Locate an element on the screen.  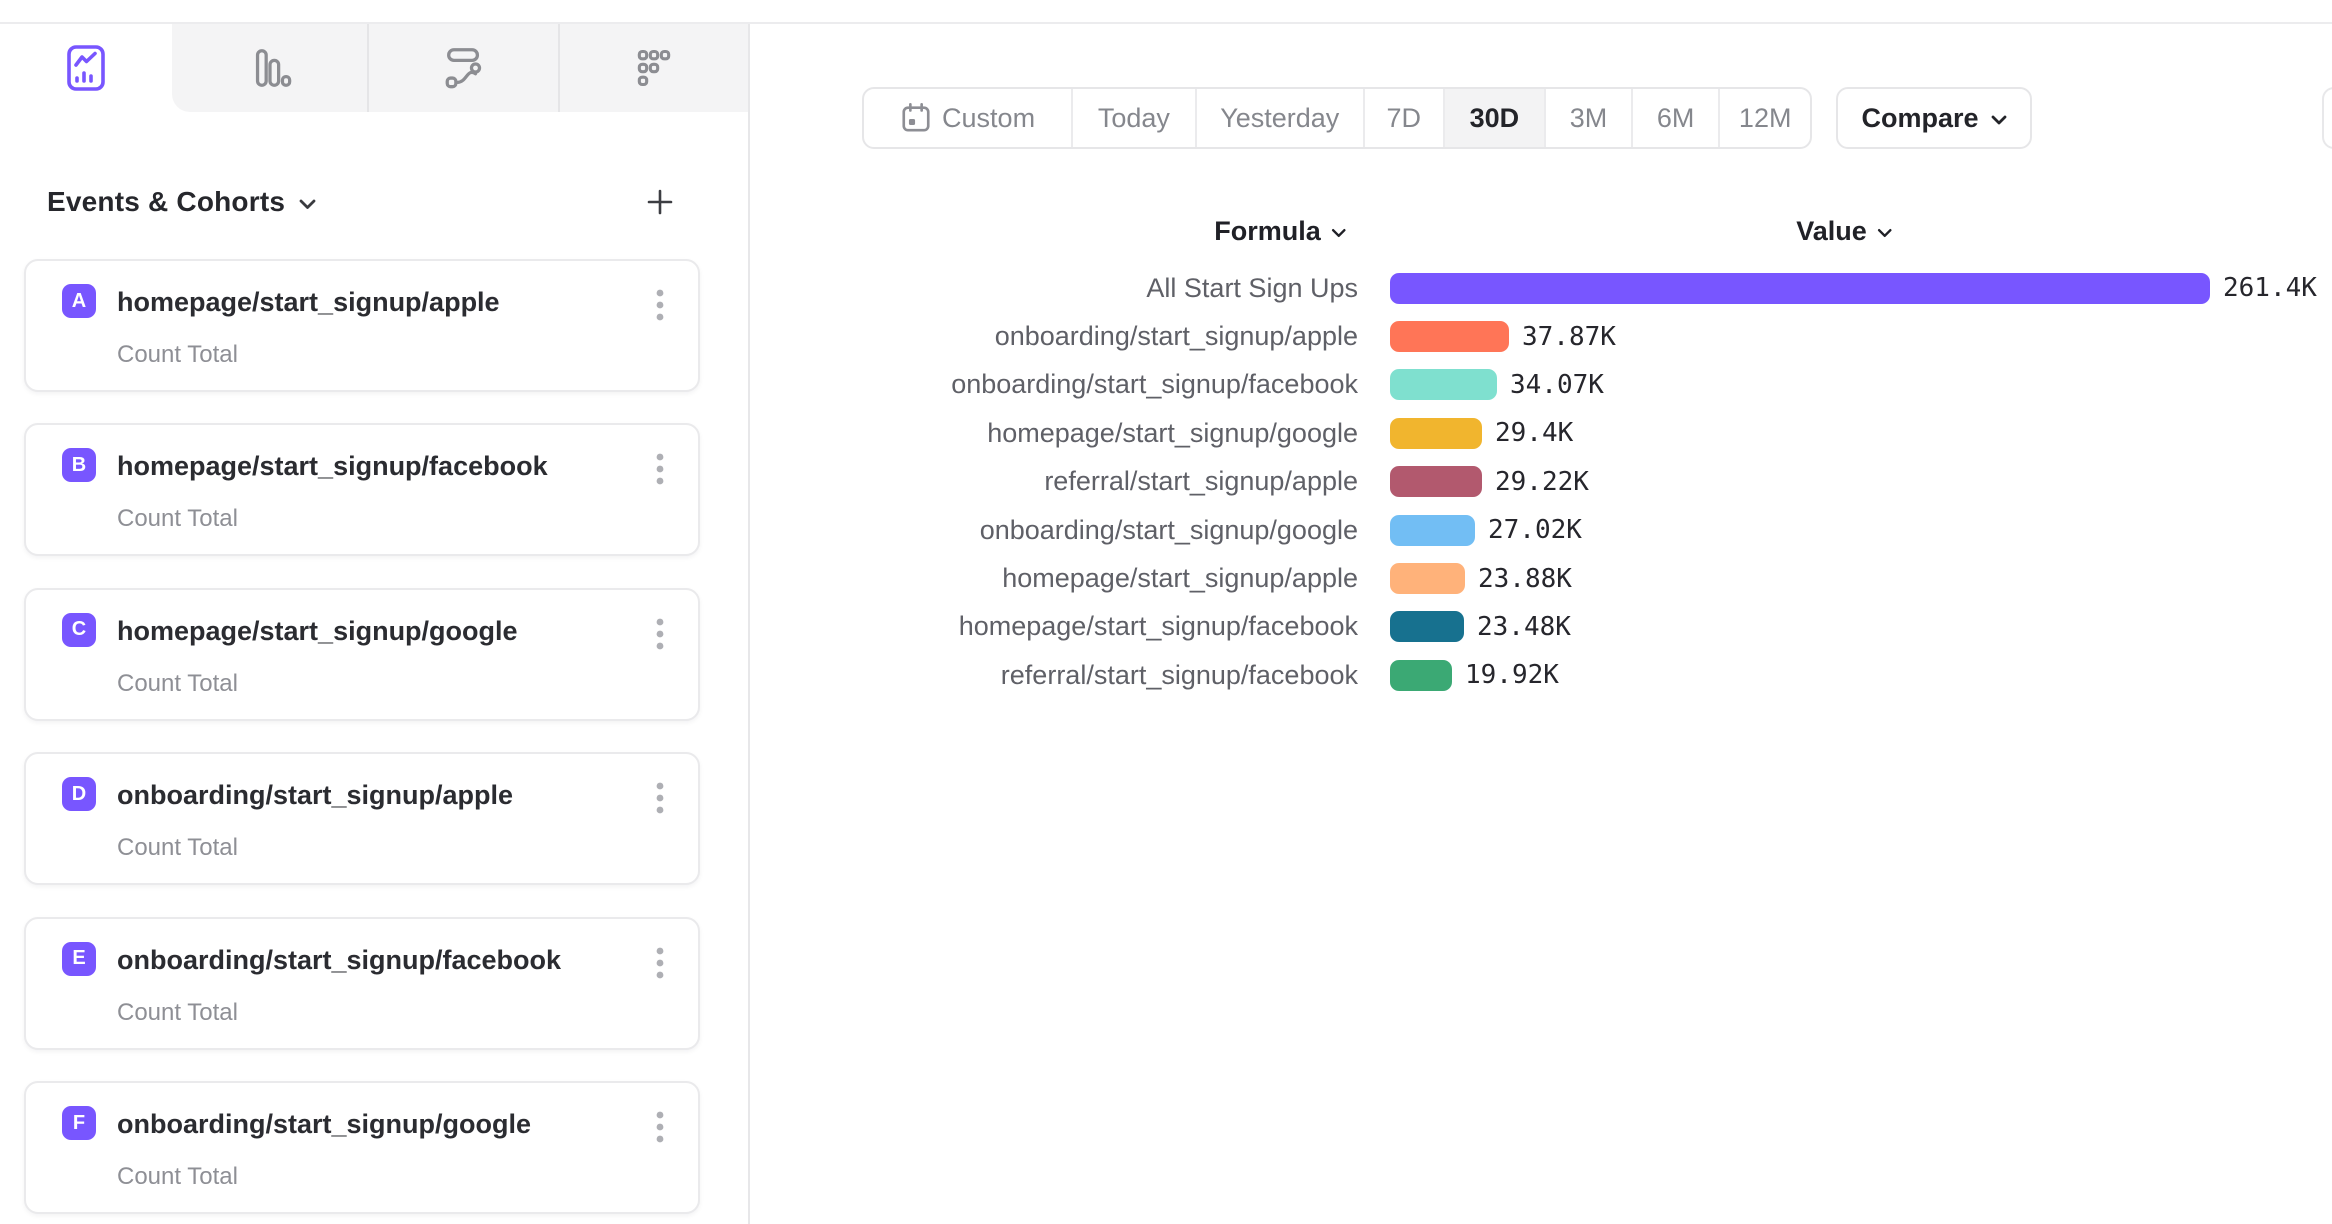
date-segment-7d: 7D is located at coordinates (1405, 118).